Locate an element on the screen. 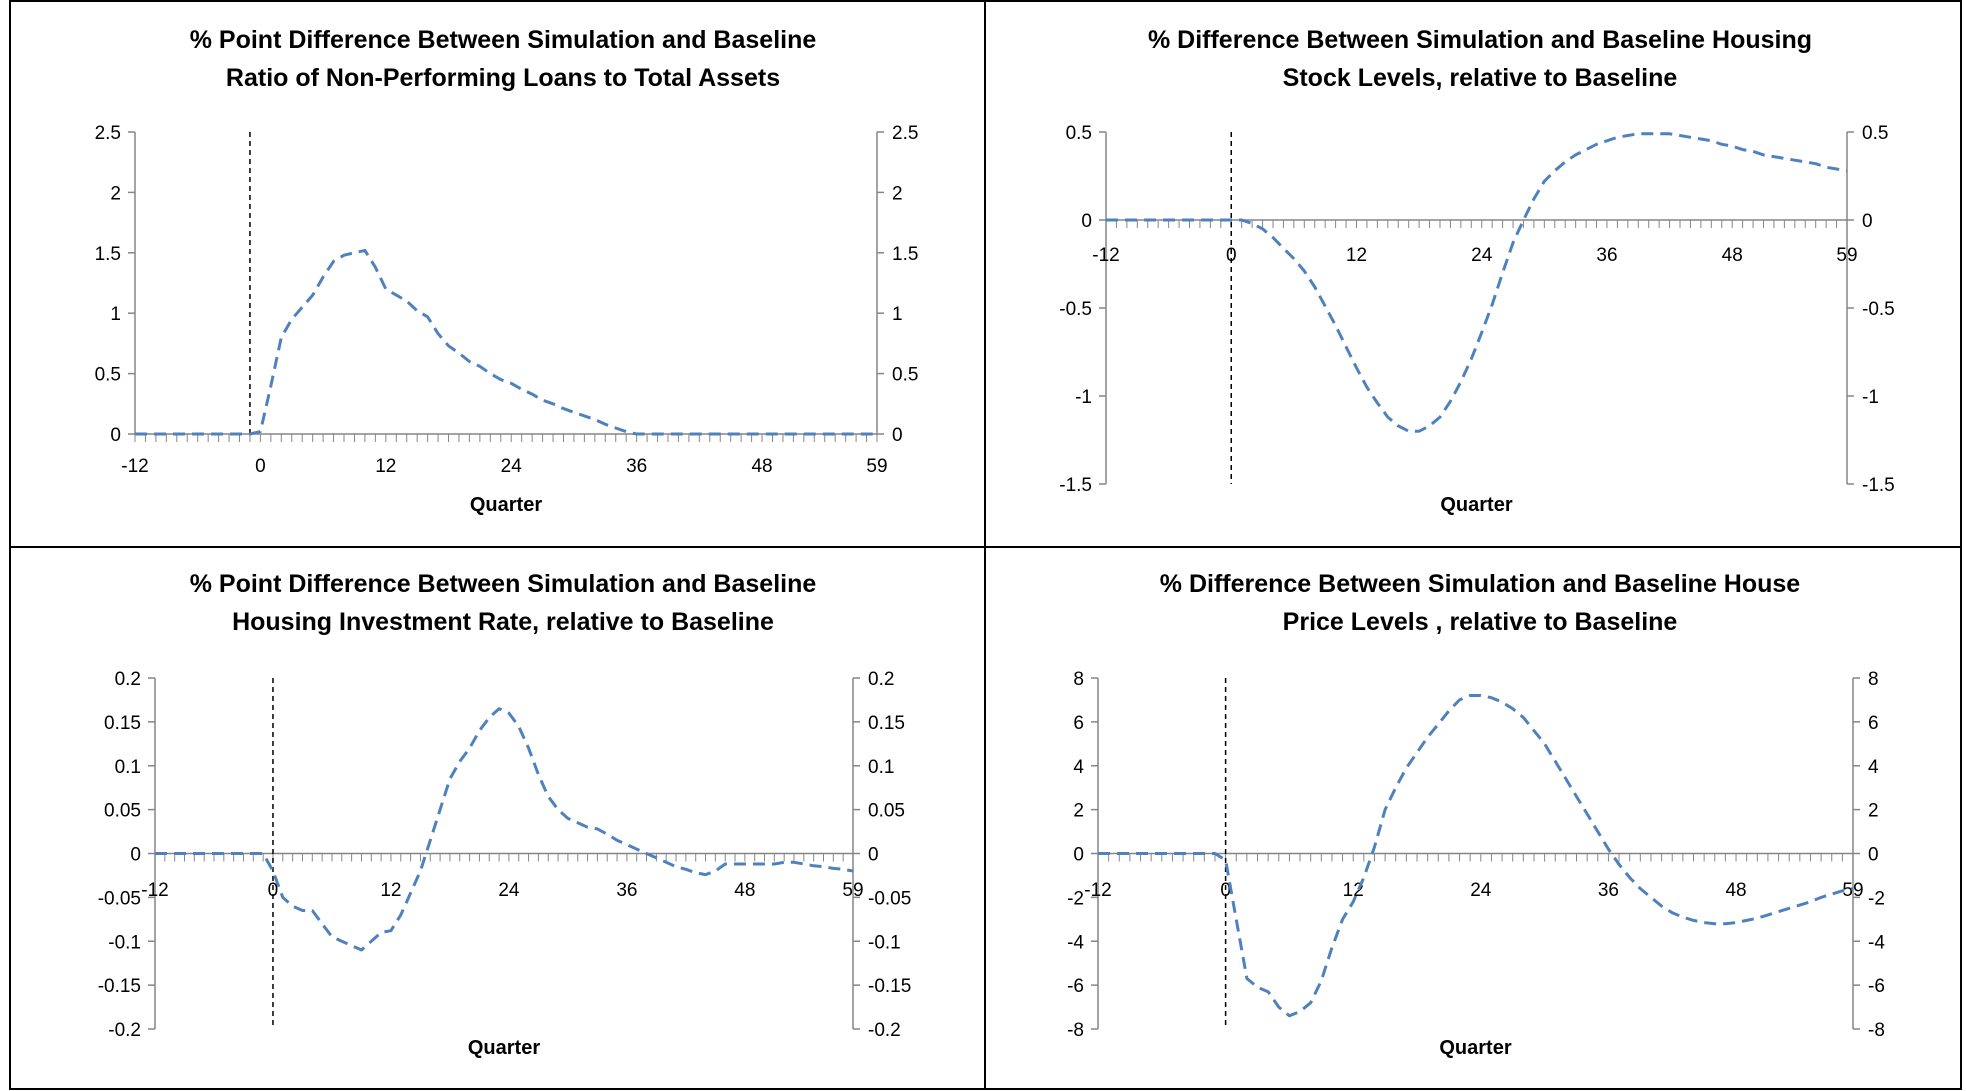 The width and height of the screenshot is (1966, 1091). left-y-tick-label: 6 is located at coordinates (1078, 723).